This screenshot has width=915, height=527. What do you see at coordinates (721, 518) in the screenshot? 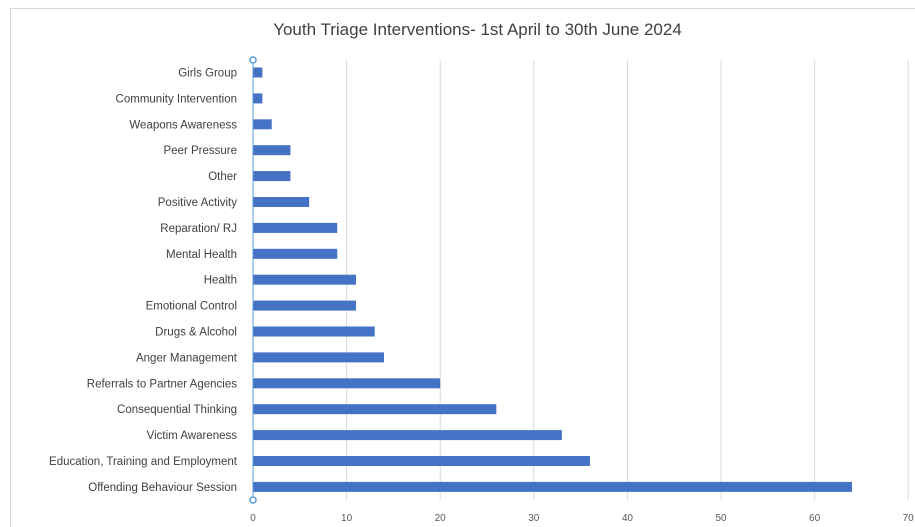
I see `x-tick-label: 50` at bounding box center [721, 518].